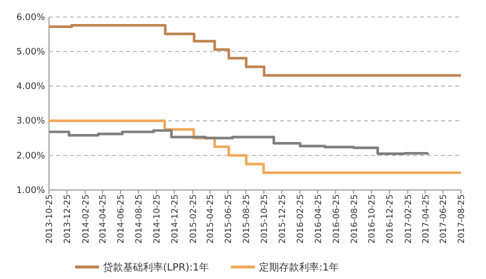  What do you see at coordinates (391, 219) in the screenshot?
I see `x-tick-label: 2016-12-25` at bounding box center [391, 219].